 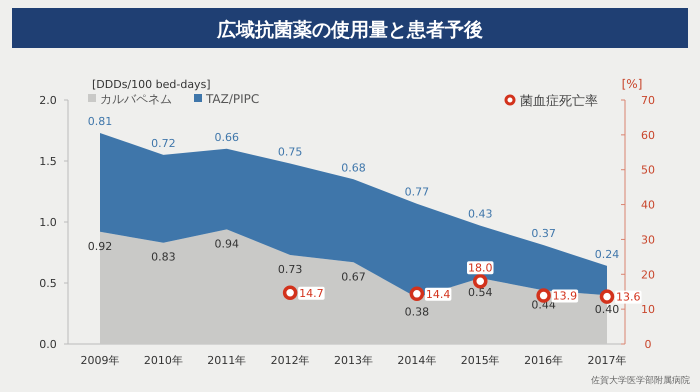 What do you see at coordinates (48, 283) in the screenshot?
I see `y-tick-label: 0.5` at bounding box center [48, 283].